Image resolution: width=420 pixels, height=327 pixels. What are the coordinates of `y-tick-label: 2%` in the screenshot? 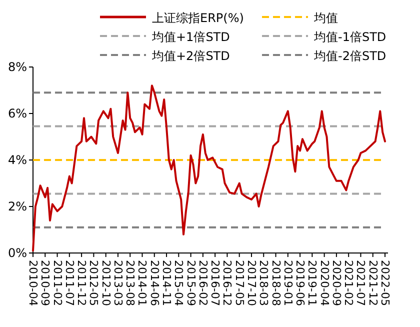 It's located at (17, 207).